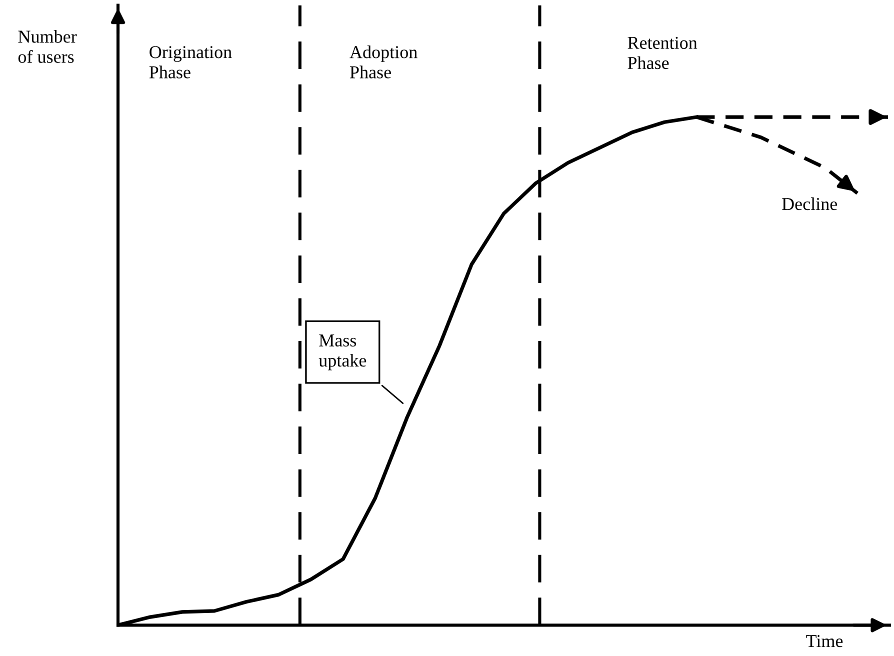  What do you see at coordinates (47, 46) in the screenshot?
I see `y-axis-title: Number of users` at bounding box center [47, 46].